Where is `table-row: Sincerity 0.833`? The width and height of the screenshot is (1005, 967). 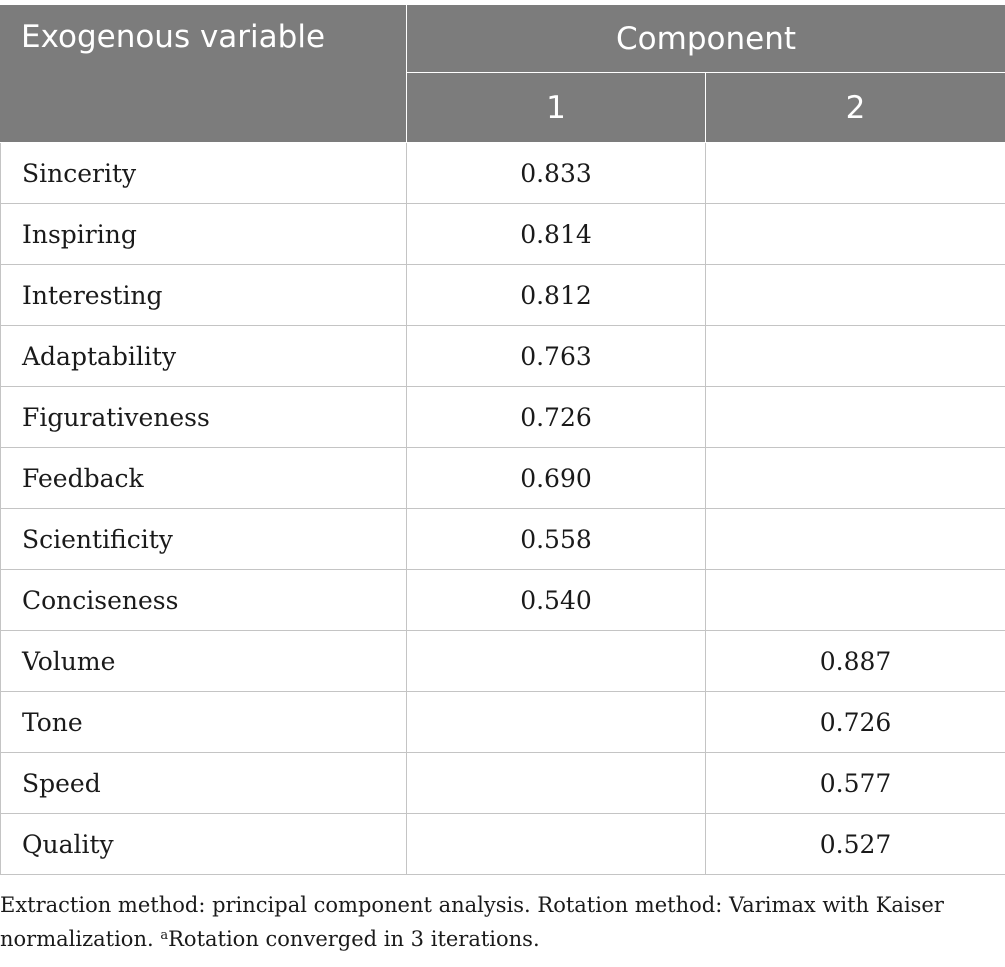
table-row: Sincerity 0.833 is located at coordinates (502, 173).